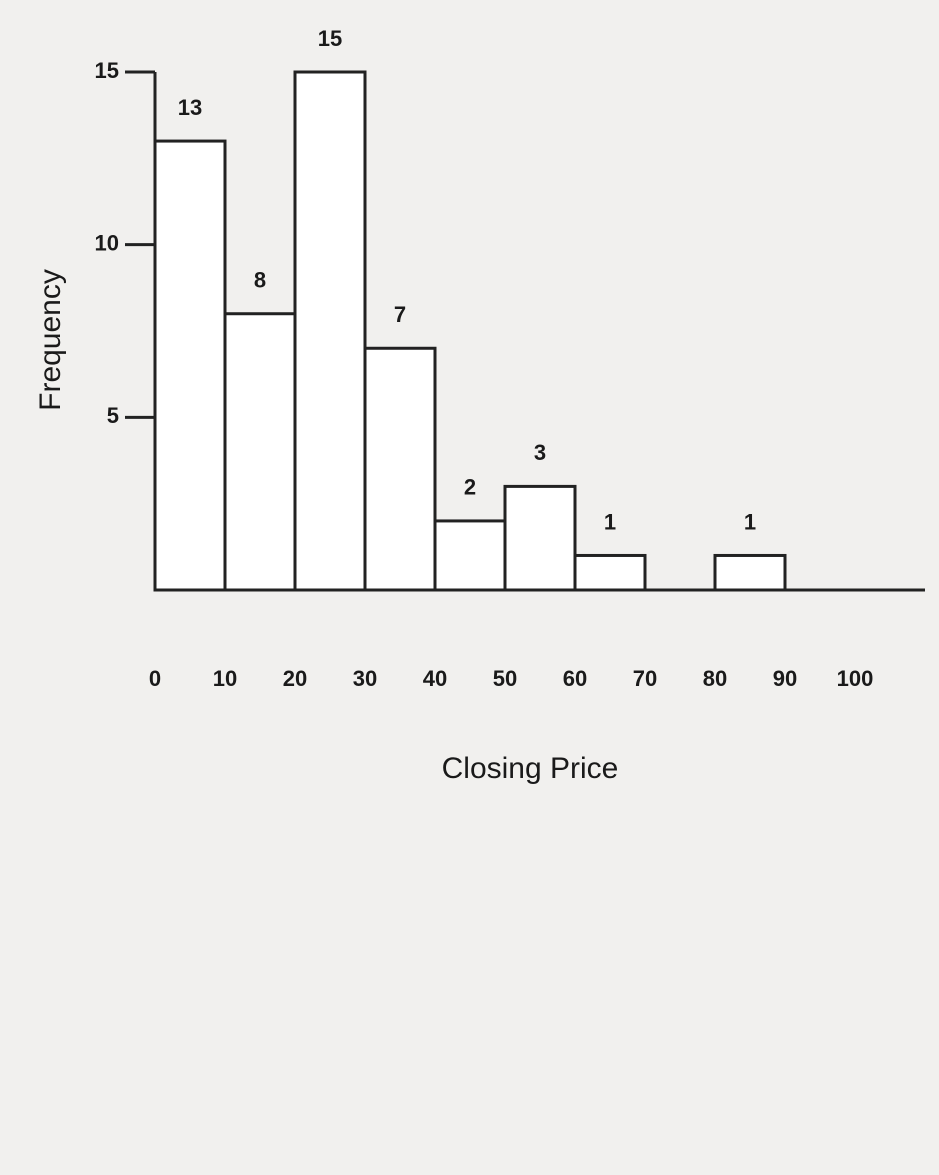 Image resolution: width=939 pixels, height=1175 pixels. I want to click on bar-value-label: 13, so click(190, 107).